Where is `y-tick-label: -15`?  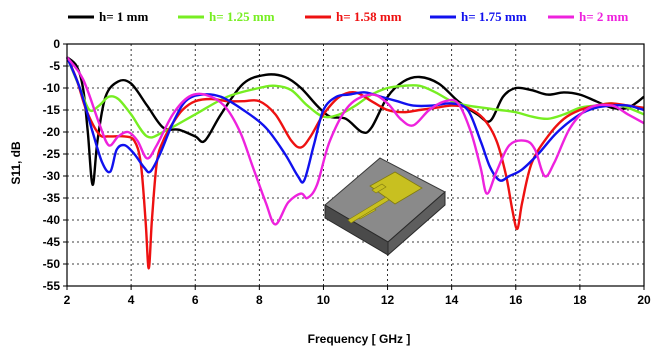
y-tick-label: -15 is located at coordinates (52, 110).